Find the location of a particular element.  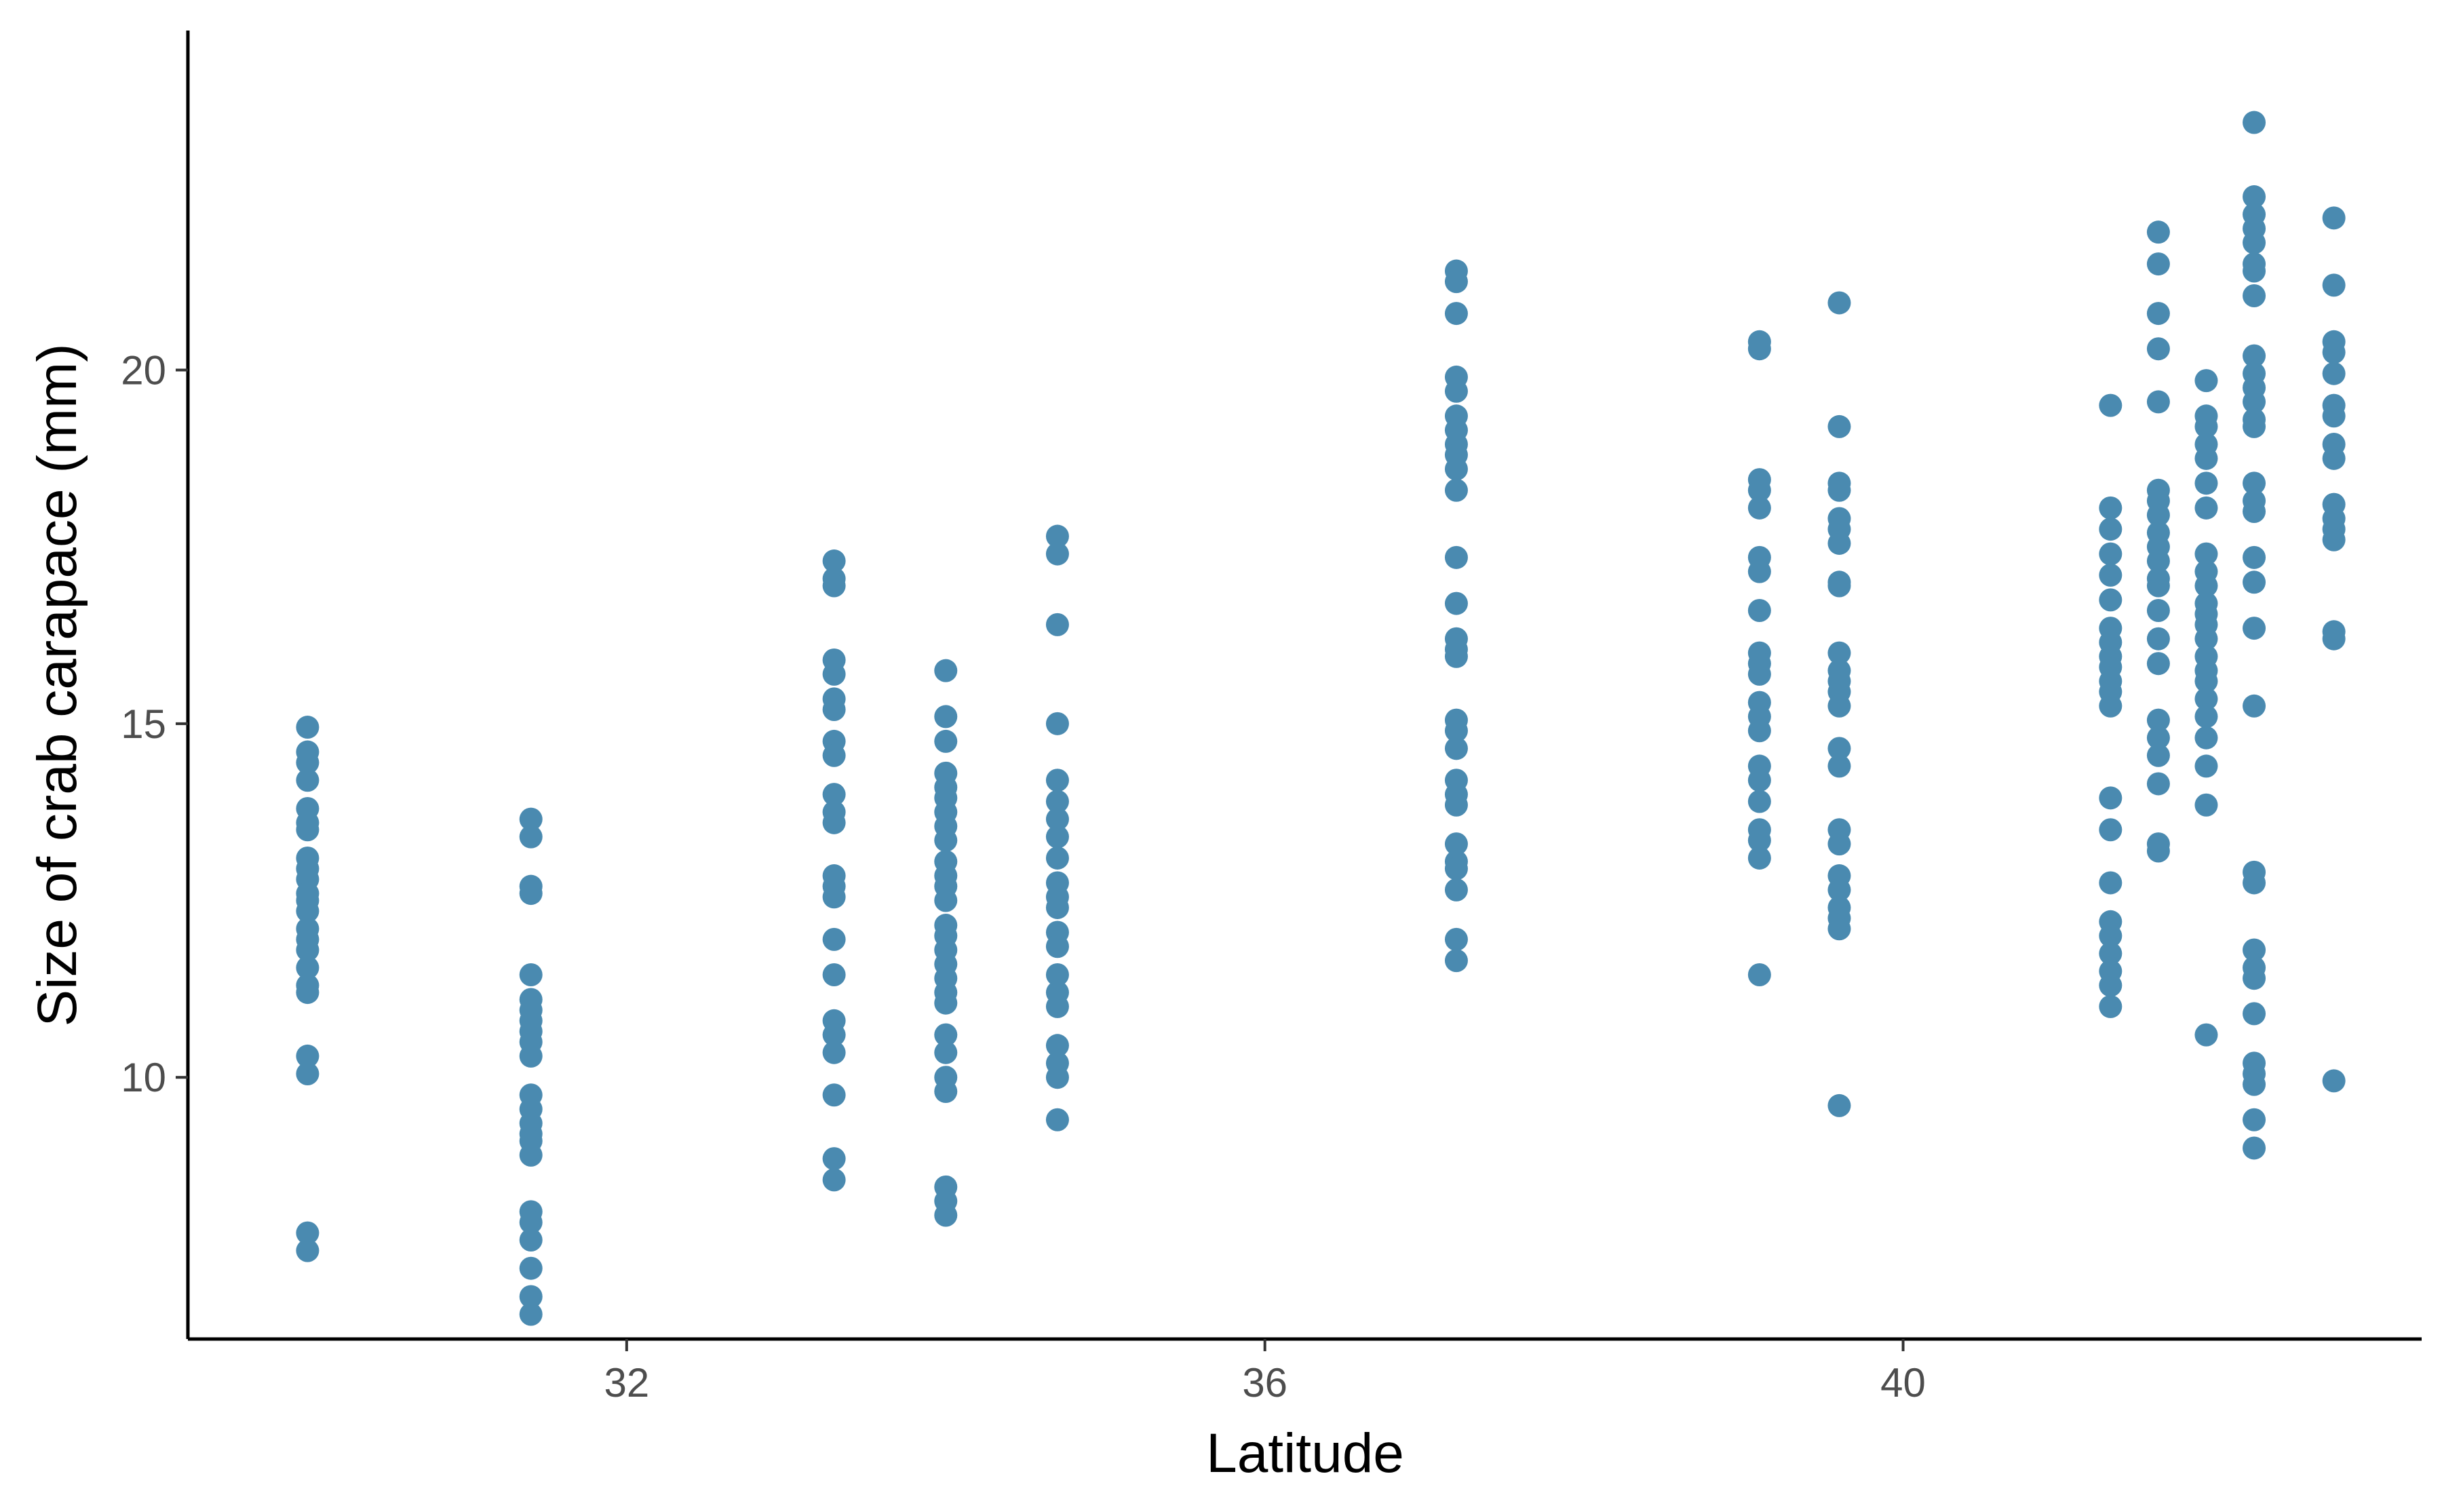

y-tick-label: 20 is located at coordinates (143, 370).